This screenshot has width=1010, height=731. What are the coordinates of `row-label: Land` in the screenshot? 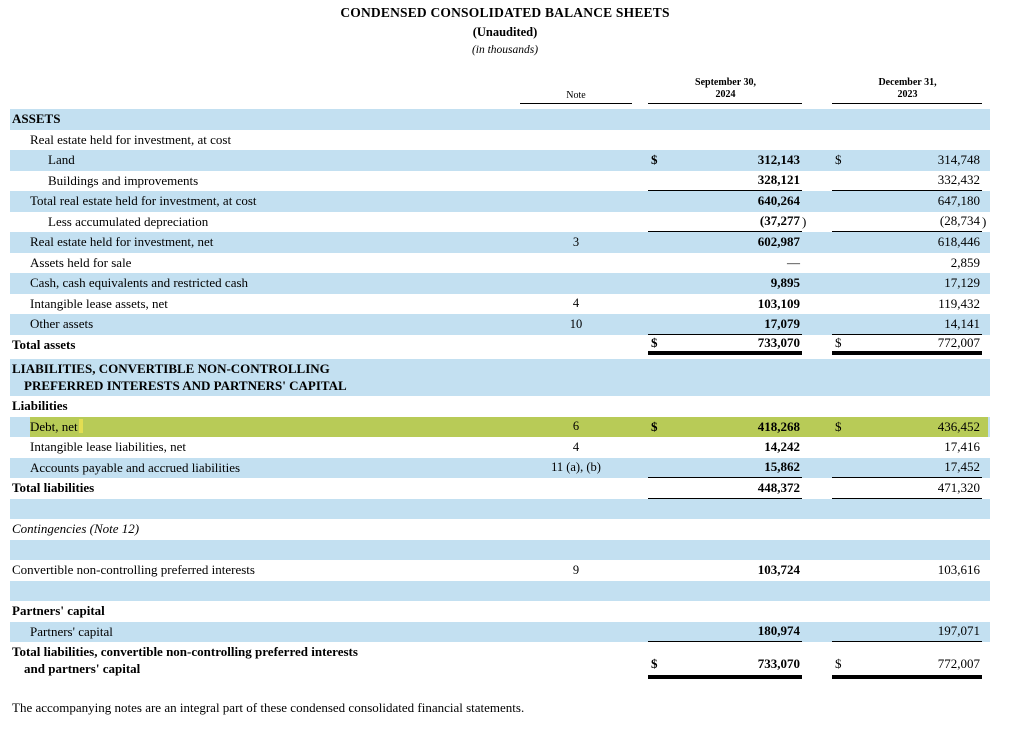 It's located at (265, 160).